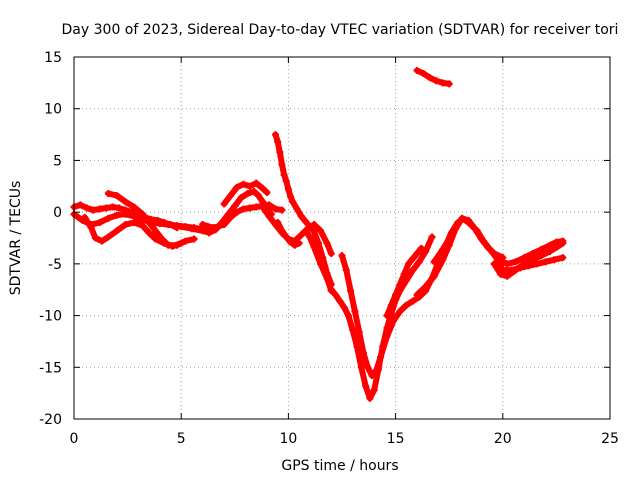 The height and width of the screenshot is (480, 640). What do you see at coordinates (610, 439) in the screenshot?
I see `x-tick-label: 25` at bounding box center [610, 439].